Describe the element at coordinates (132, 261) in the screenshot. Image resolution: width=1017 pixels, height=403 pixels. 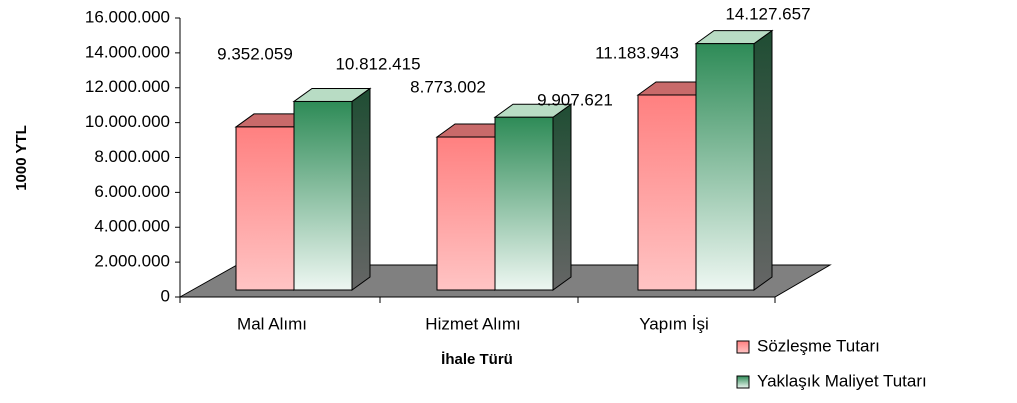
I see `y-tick-label: 2.000.000` at that location.